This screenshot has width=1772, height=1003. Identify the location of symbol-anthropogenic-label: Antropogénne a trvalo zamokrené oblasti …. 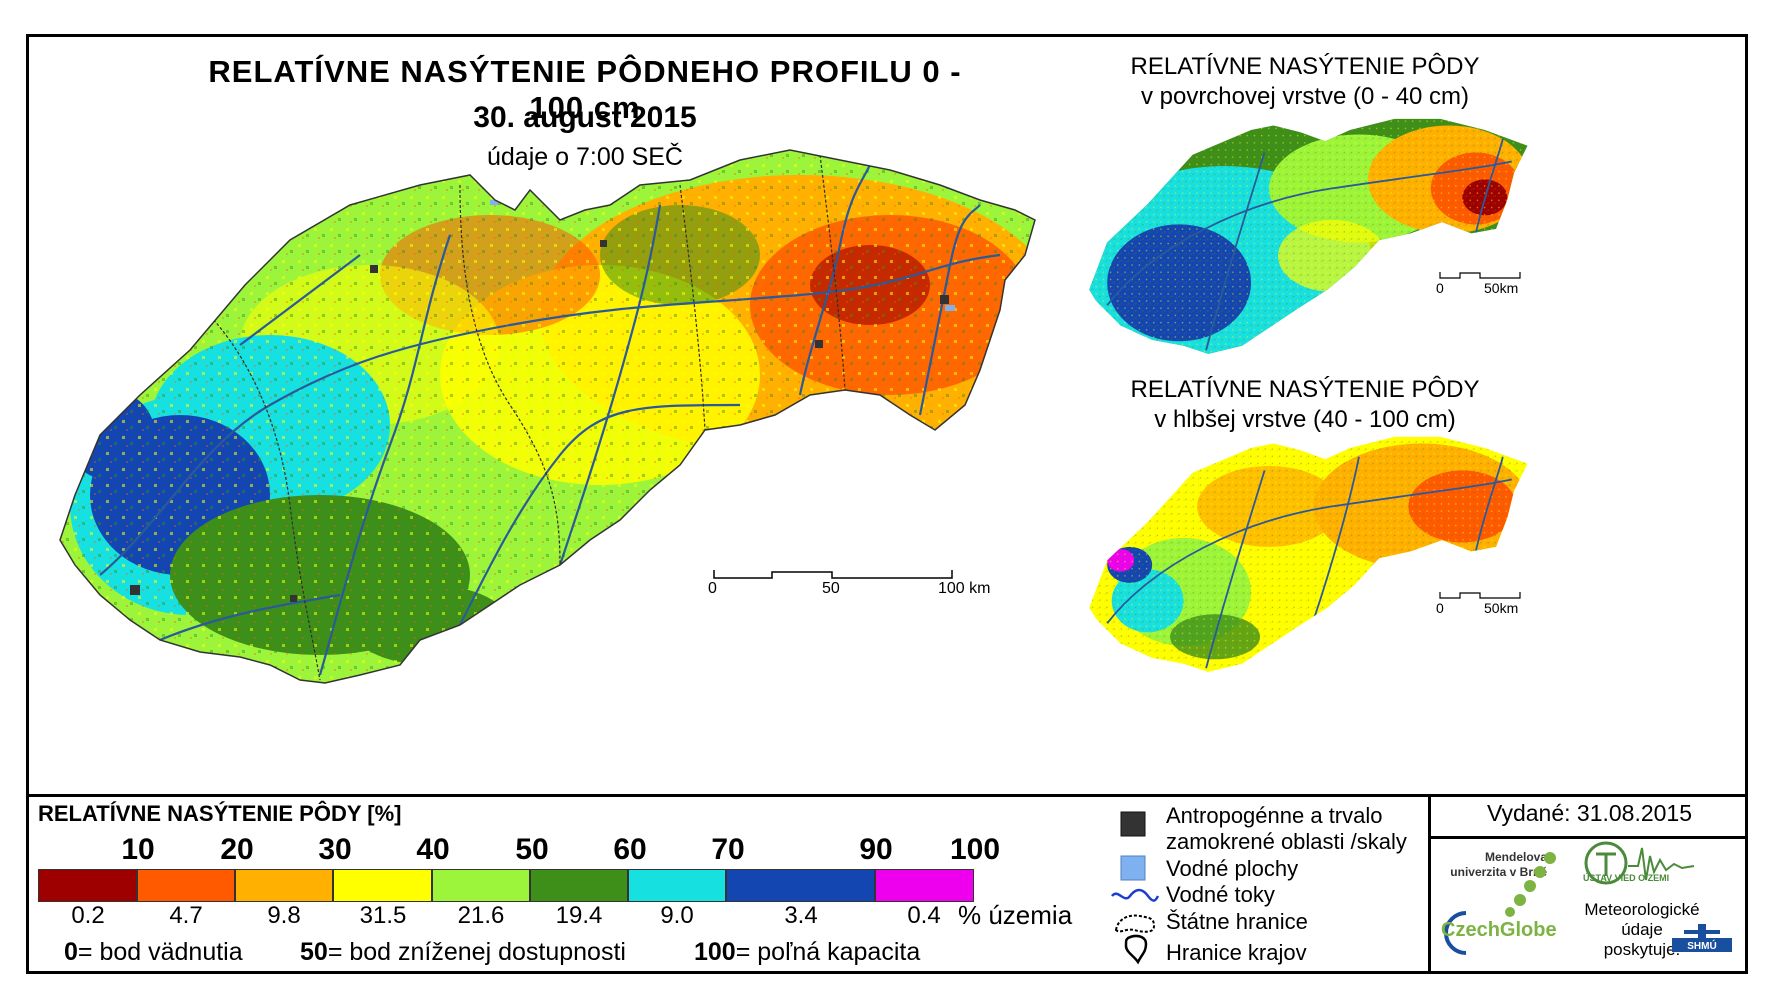
(1286, 829).